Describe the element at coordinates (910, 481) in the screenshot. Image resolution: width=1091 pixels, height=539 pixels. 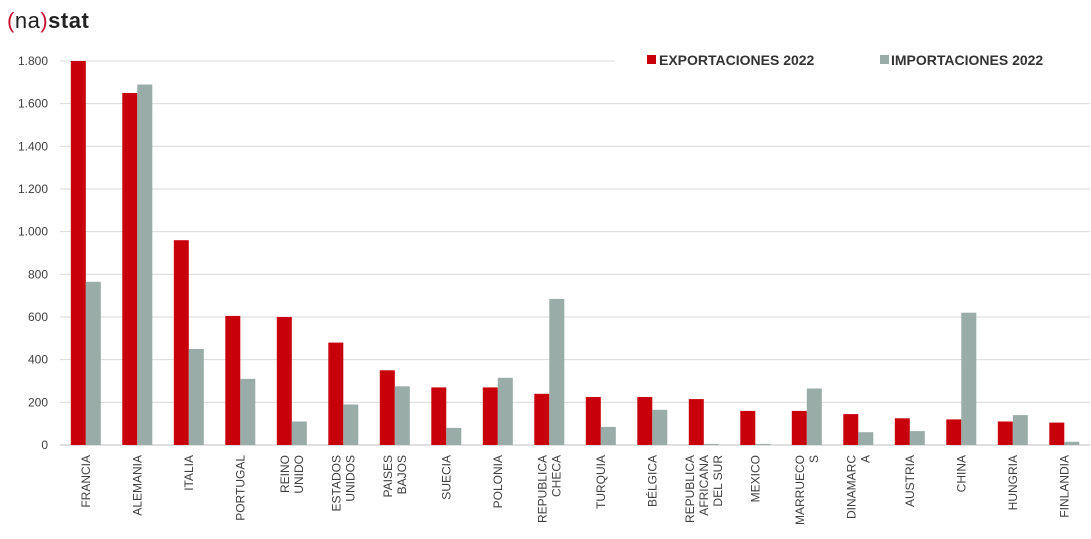
I see `x-category-label-austria: AUSTRIA` at that location.